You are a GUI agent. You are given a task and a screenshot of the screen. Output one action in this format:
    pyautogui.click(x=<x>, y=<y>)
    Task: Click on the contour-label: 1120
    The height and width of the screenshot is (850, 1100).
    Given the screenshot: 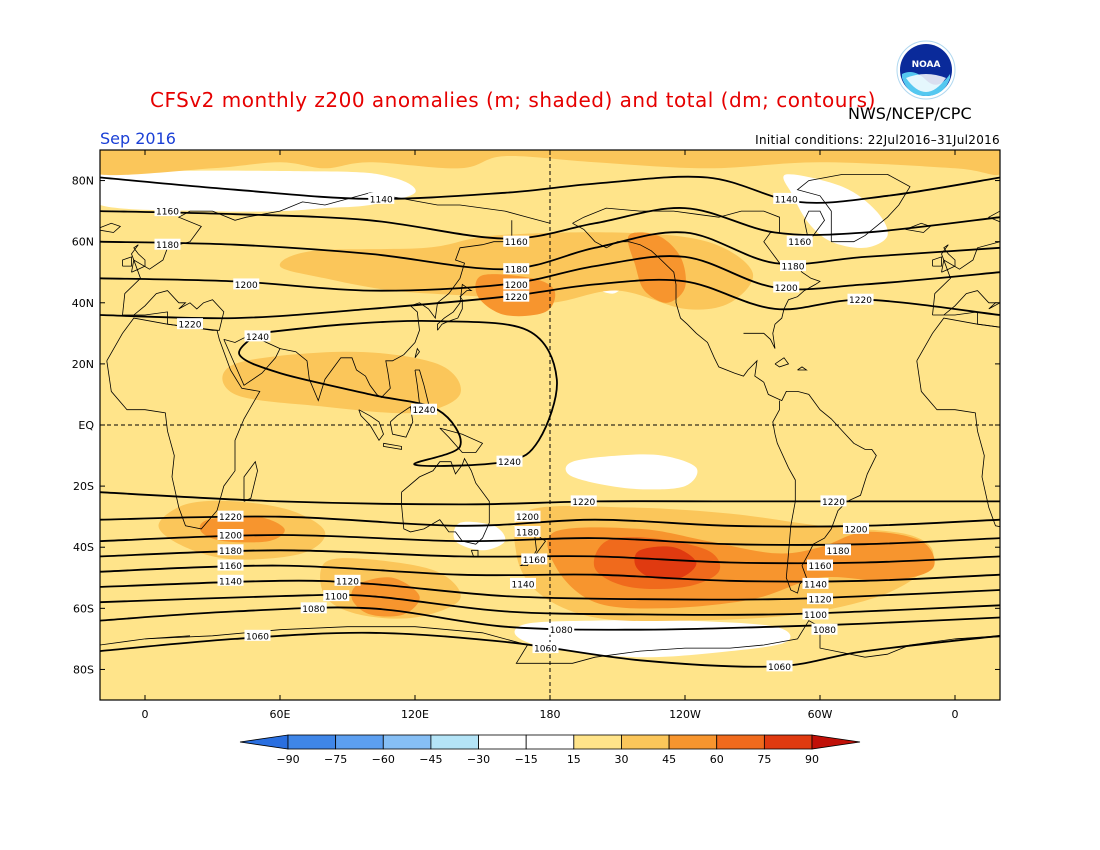 What is the action you would take?
    pyautogui.click(x=347, y=582)
    